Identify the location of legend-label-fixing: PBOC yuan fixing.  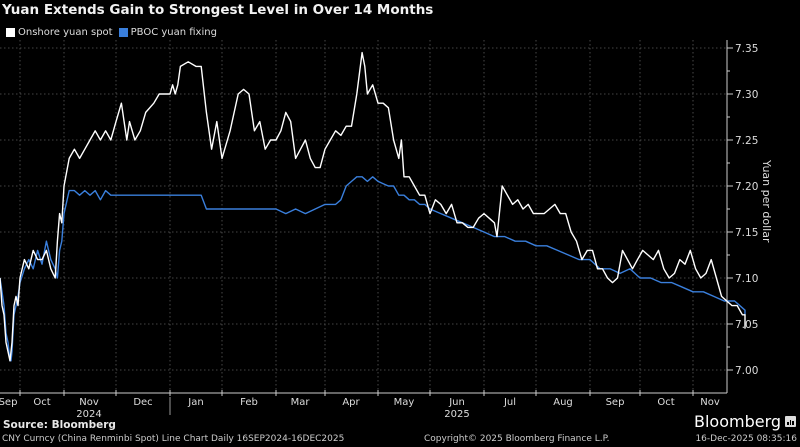
(173, 32).